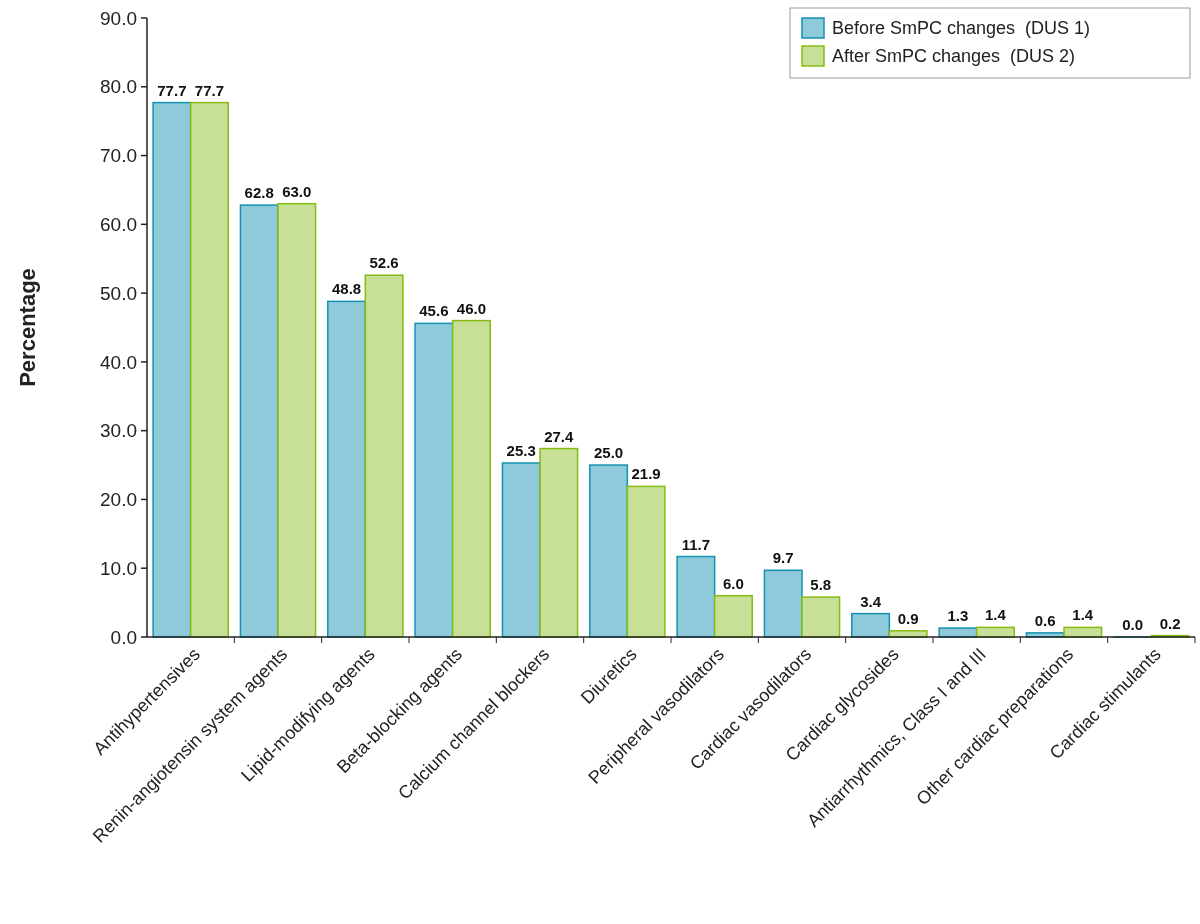 The height and width of the screenshot is (924, 1200). Describe the element at coordinates (1045, 620) in the screenshot. I see `data-label: 0.6` at that location.